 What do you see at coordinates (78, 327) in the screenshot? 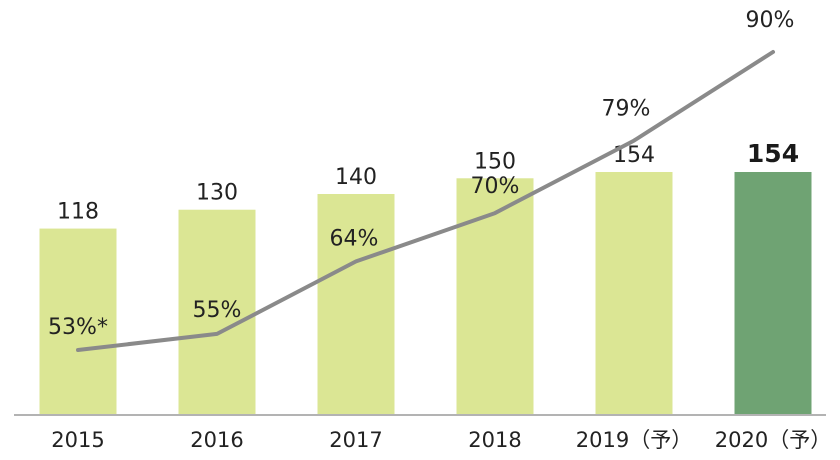
I see `line-point-label: 53%*` at bounding box center [78, 327].